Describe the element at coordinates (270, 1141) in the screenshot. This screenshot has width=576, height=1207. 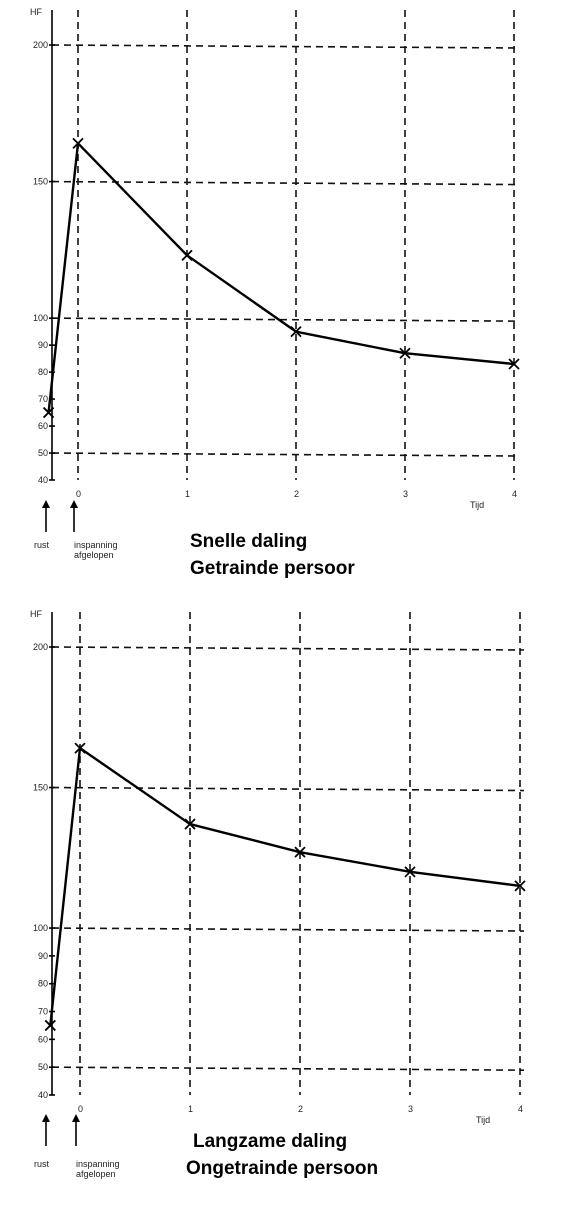
I see `caption-line1: Langzame daling` at that location.